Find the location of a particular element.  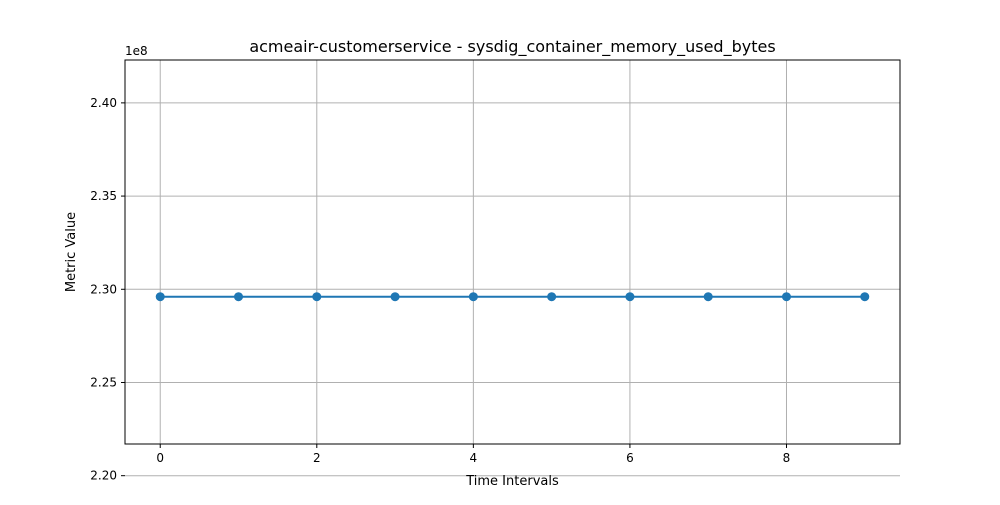

y-tick-label: 2.30 is located at coordinates (103, 289).